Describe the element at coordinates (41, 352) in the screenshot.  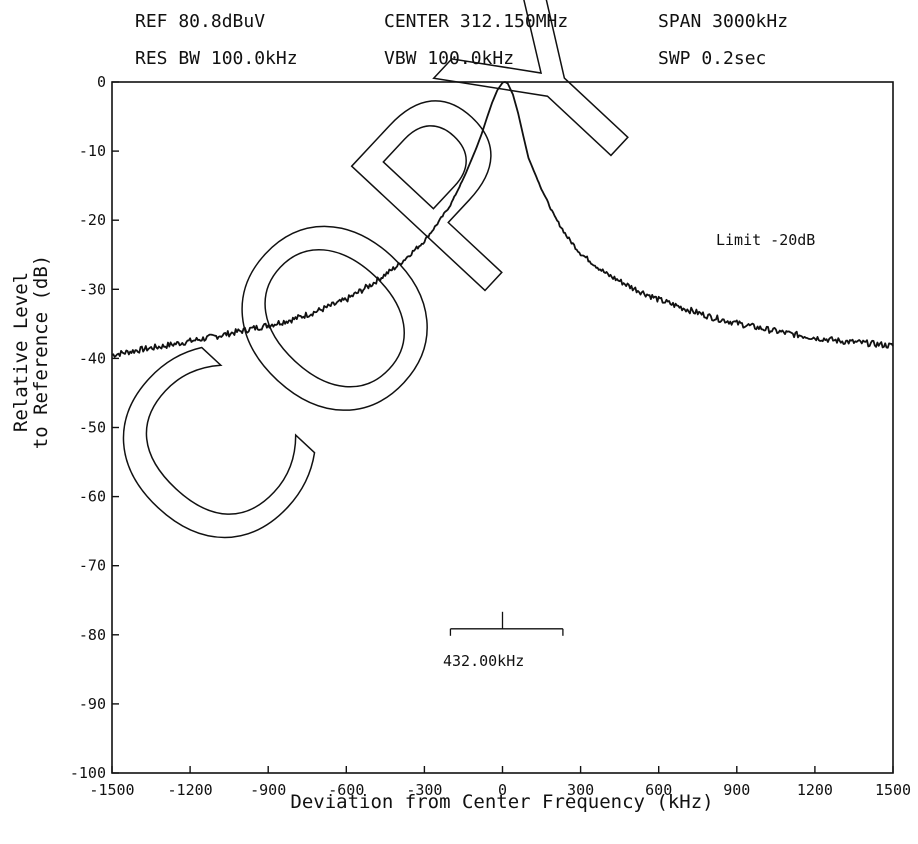
I see `y-axis-title-line-2: to Reference (dB)` at that location.